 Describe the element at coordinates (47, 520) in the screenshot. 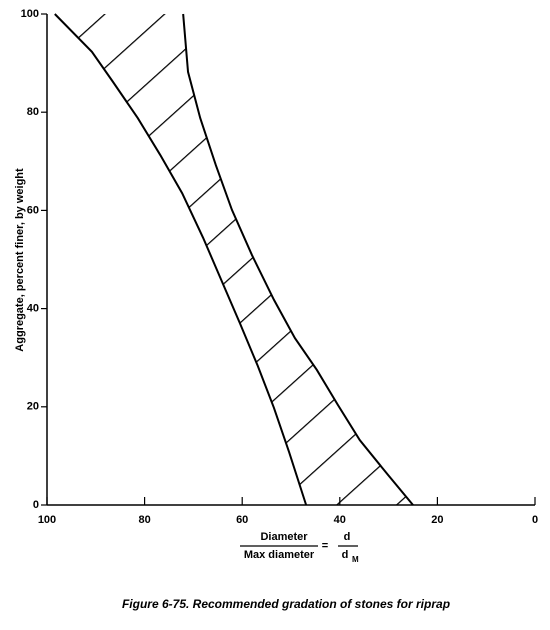

I see `x-tick-label: 100` at that location.